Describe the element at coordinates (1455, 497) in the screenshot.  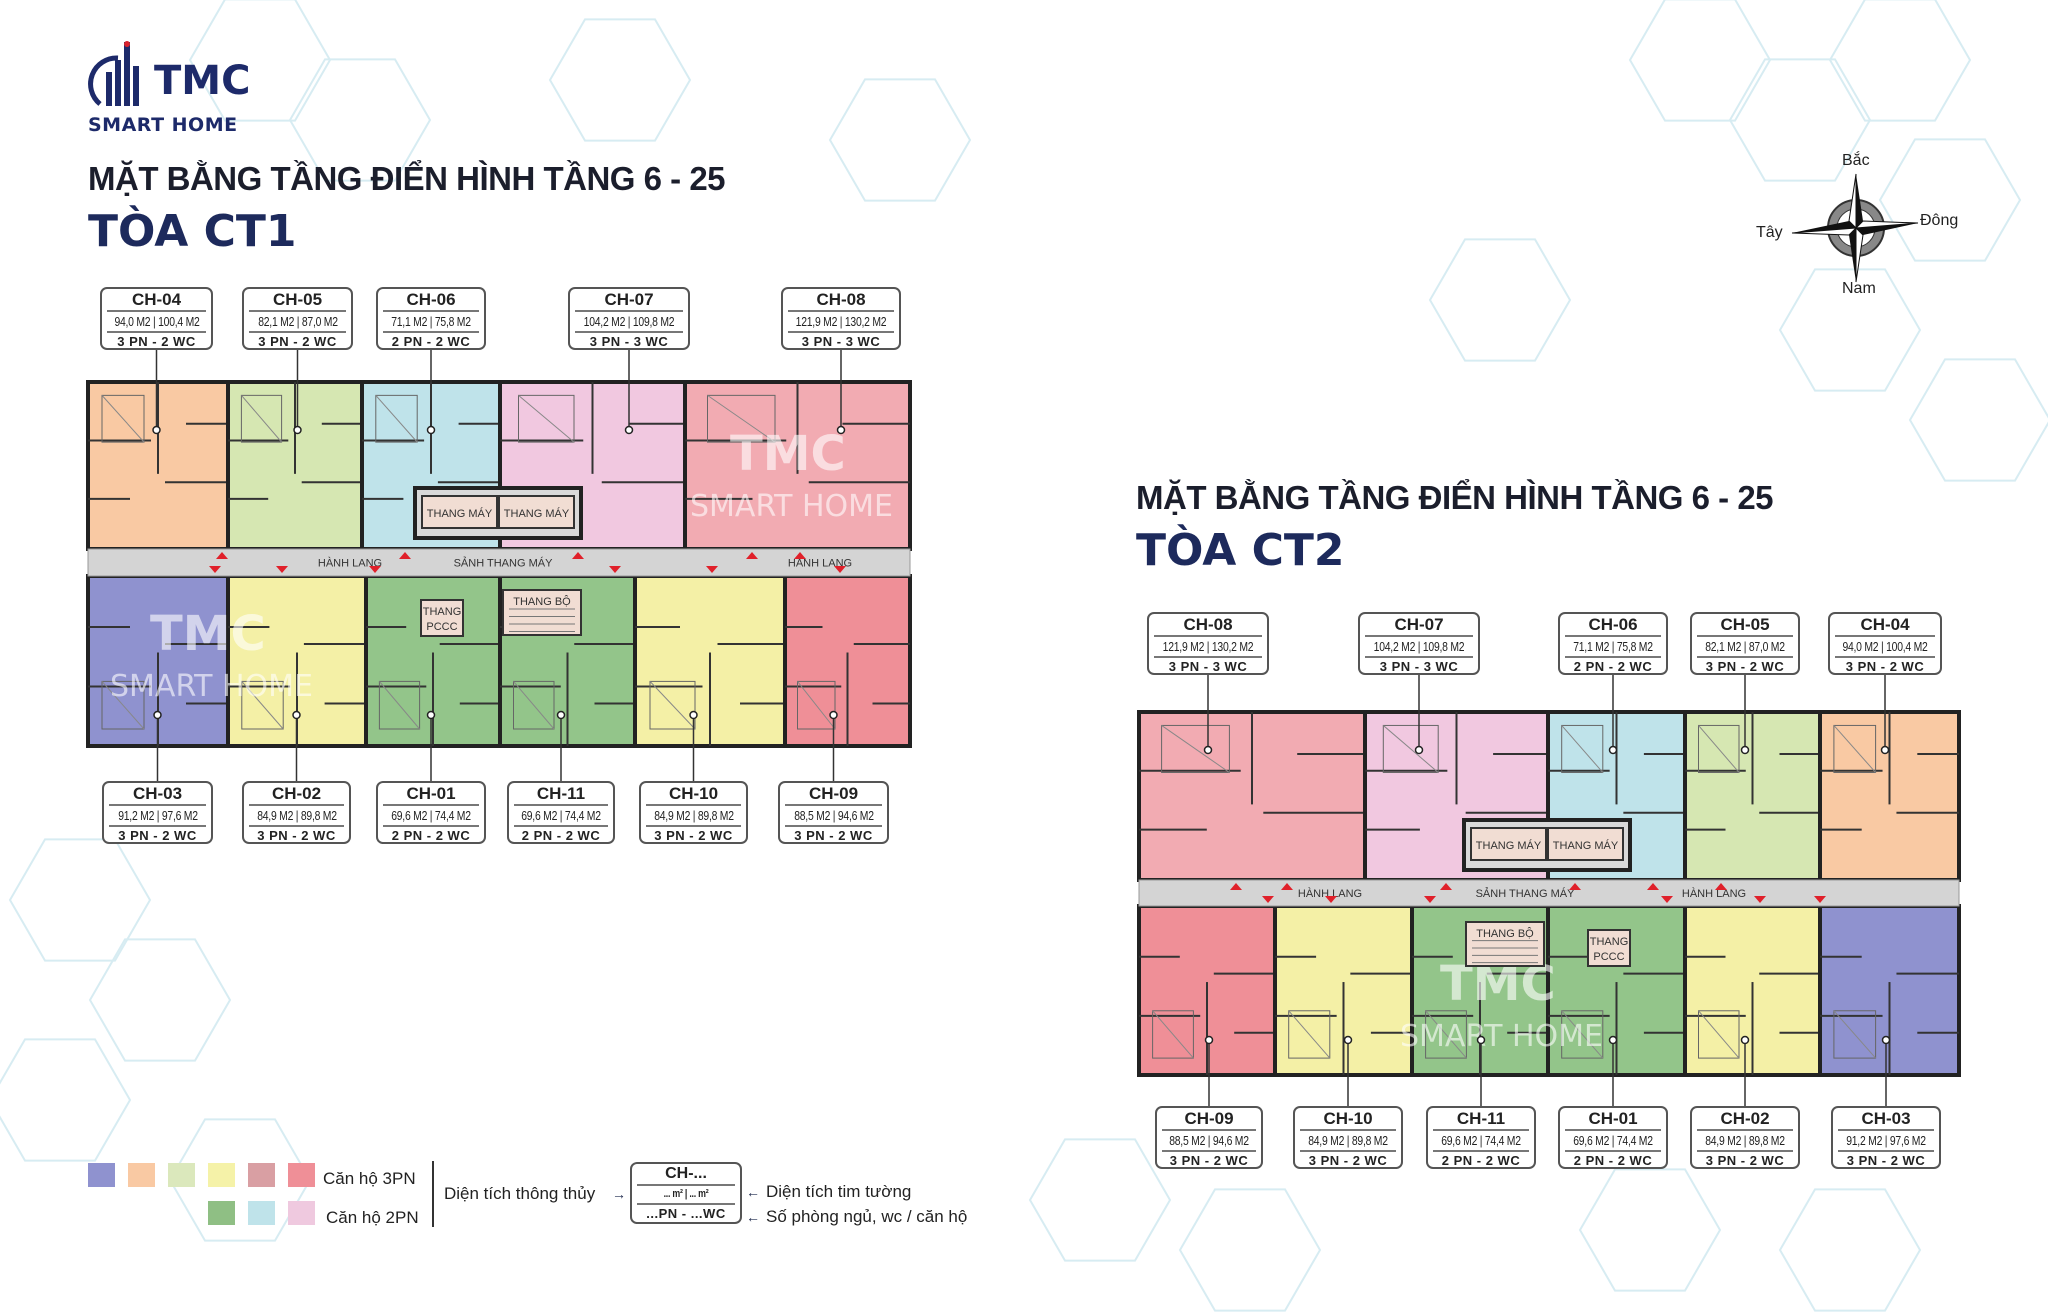
I see `ct2-heading: MẶT BẰNG TẦNG ĐIỂN HÌNH TẦNG 6 - 25` at that location.